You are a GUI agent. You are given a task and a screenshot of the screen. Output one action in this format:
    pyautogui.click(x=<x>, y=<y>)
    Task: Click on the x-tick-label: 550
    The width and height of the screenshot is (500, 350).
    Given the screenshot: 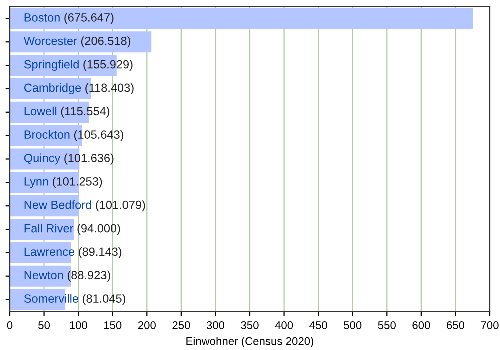 What is the action you would take?
    pyautogui.click(x=387, y=326)
    